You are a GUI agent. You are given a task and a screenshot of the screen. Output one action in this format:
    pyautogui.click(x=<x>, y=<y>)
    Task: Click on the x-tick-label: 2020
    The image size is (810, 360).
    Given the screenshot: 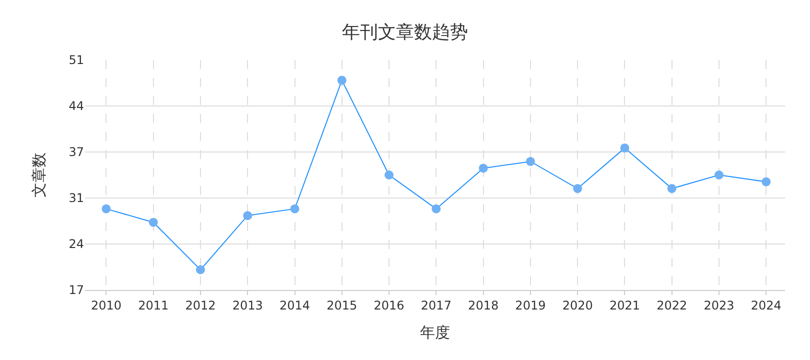 What is the action you would take?
    pyautogui.click(x=577, y=305)
    